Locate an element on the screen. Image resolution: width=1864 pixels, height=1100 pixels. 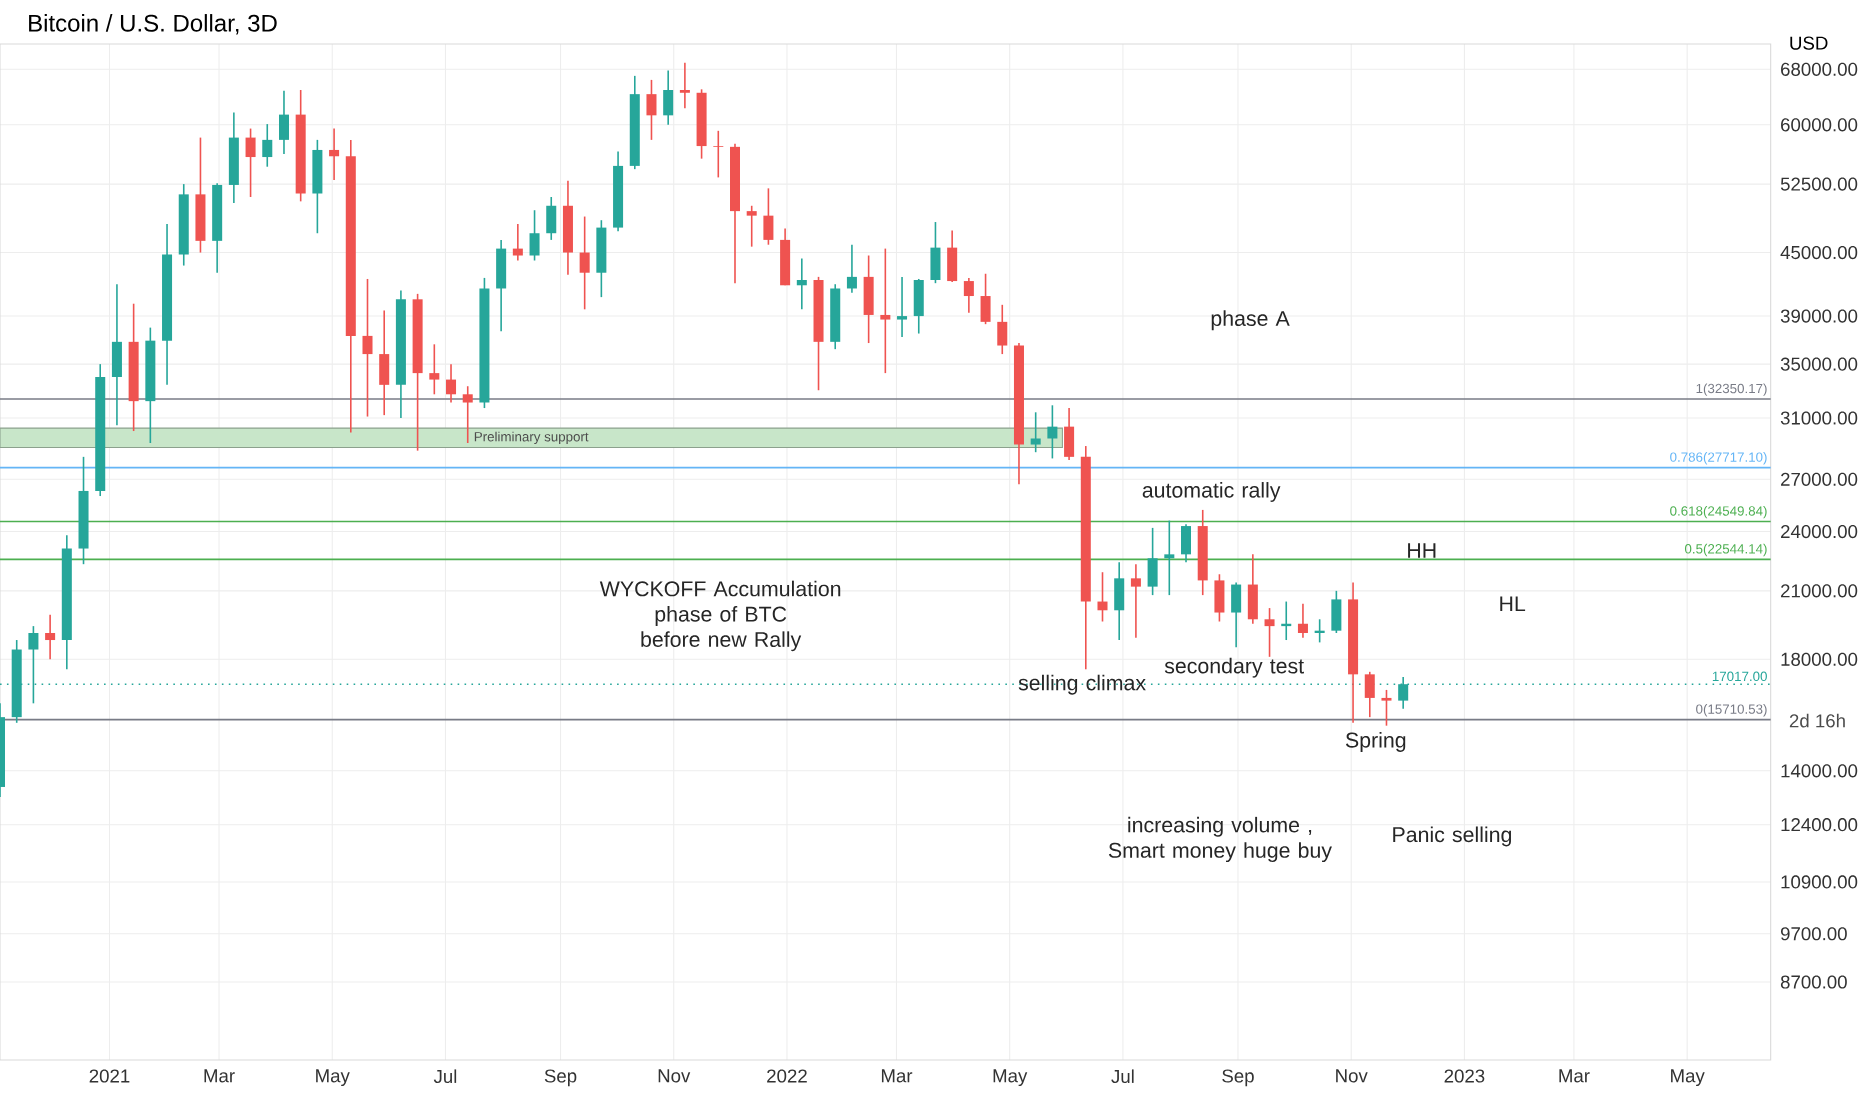
annotation: increasing volume , Smart money huge buy is located at coordinates (1220, 839).